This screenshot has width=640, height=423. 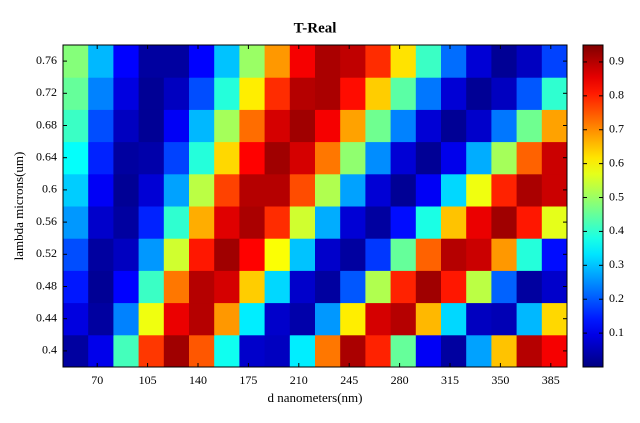 What do you see at coordinates (49, 350) in the screenshot?
I see `y-tick-label: 0.4` at bounding box center [49, 350].